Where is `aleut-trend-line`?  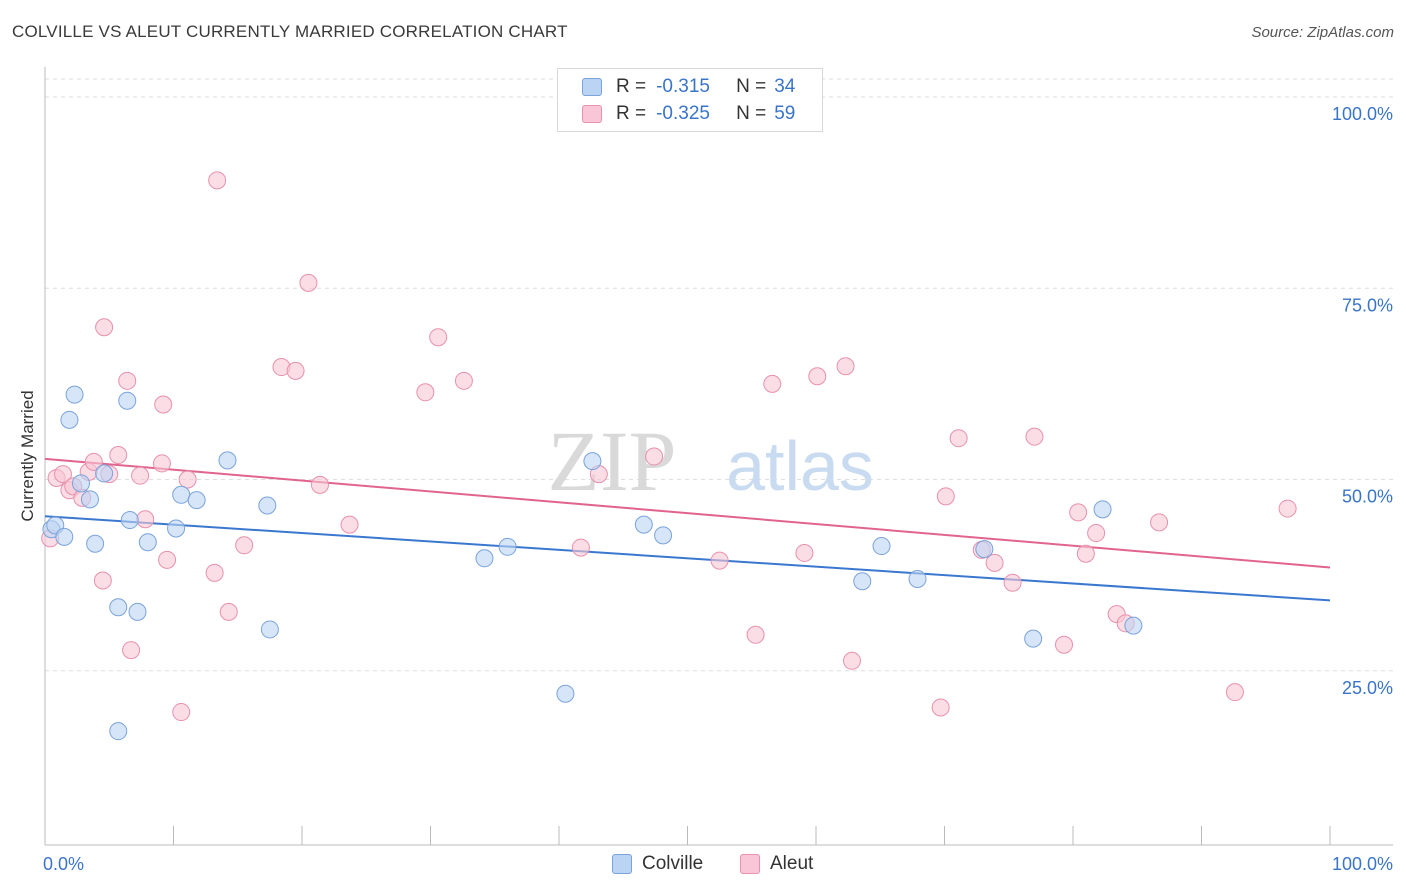 aleut-trend-line is located at coordinates (687, 513).